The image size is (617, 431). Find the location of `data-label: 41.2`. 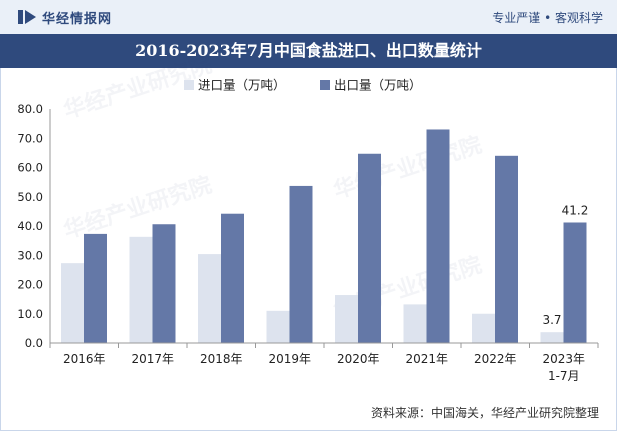

data-label: 41.2 is located at coordinates (575, 210).